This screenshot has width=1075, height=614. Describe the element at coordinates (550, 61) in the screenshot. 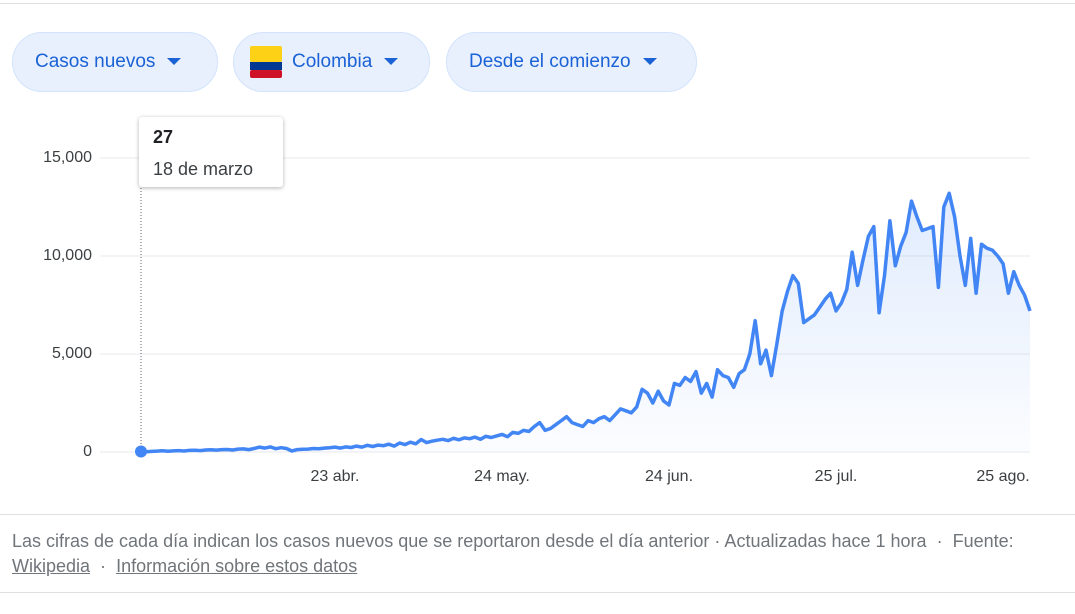

I see `filter-label: Desde el comienzo` at that location.